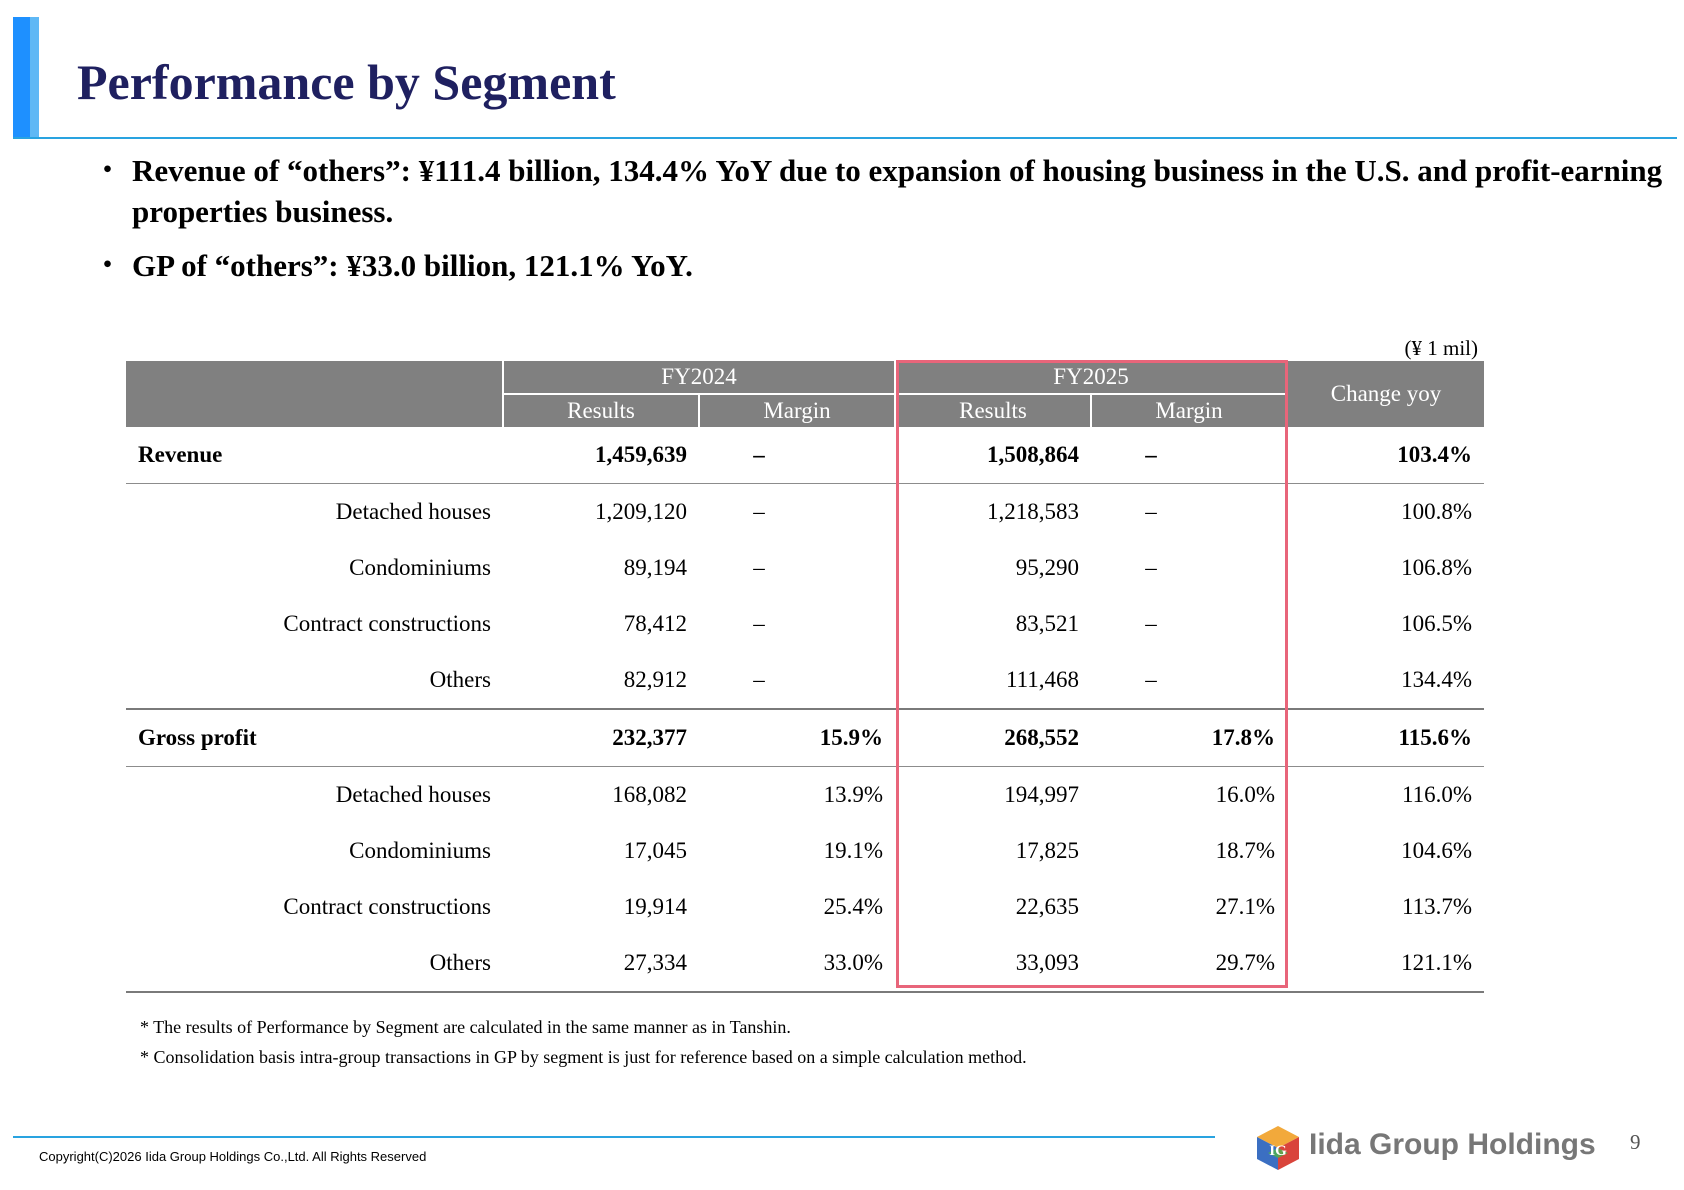 The height and width of the screenshot is (1190, 1684). What do you see at coordinates (797, 964) in the screenshot?
I see `cell-fy24-margin: 33.0%` at bounding box center [797, 964].